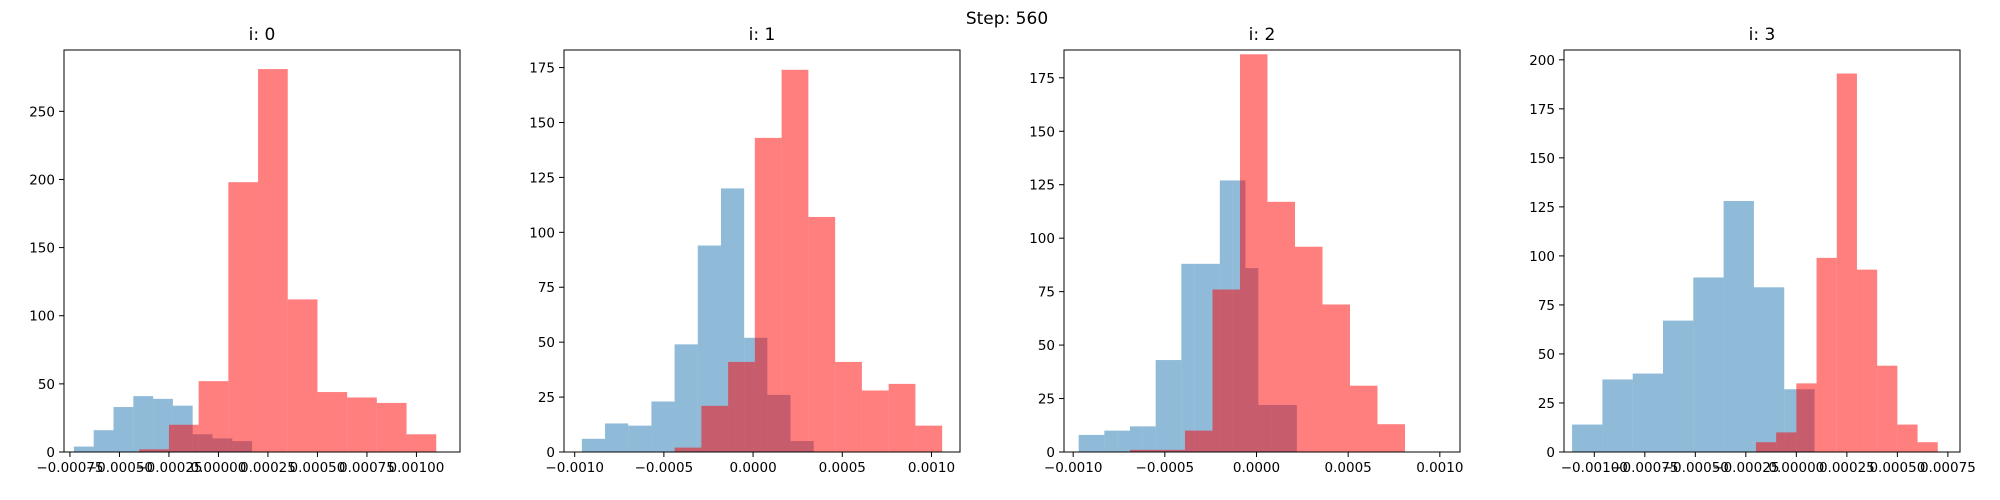 The image size is (2000, 500). I want to click on x-tick-label: −0.00025, so click(168, 468).